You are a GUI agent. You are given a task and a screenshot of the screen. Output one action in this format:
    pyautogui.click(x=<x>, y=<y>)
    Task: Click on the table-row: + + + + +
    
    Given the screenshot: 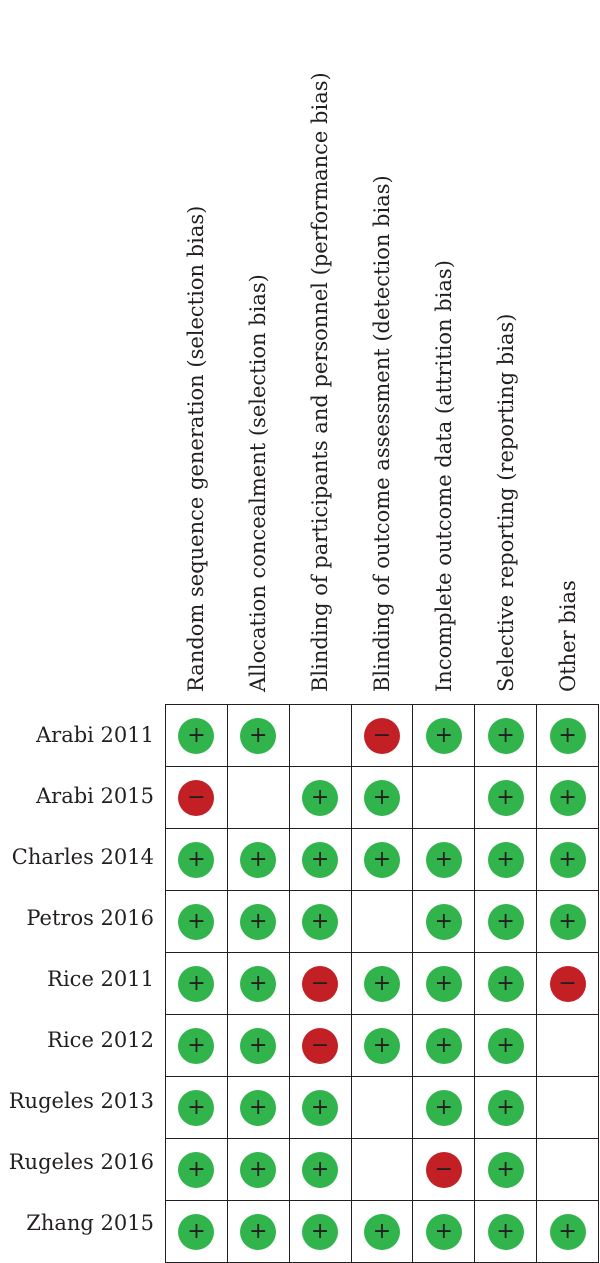 What is the action you would take?
    pyautogui.click(x=382, y=1107)
    